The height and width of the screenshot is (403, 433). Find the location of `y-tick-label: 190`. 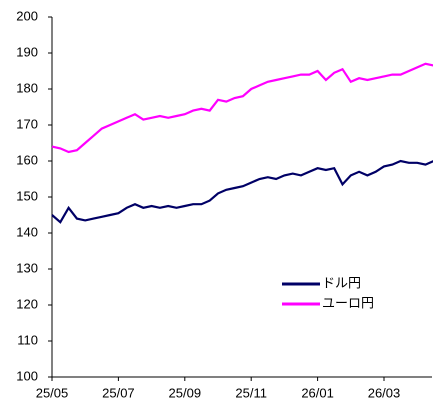

y-tick-label: 190 is located at coordinates (27, 51).